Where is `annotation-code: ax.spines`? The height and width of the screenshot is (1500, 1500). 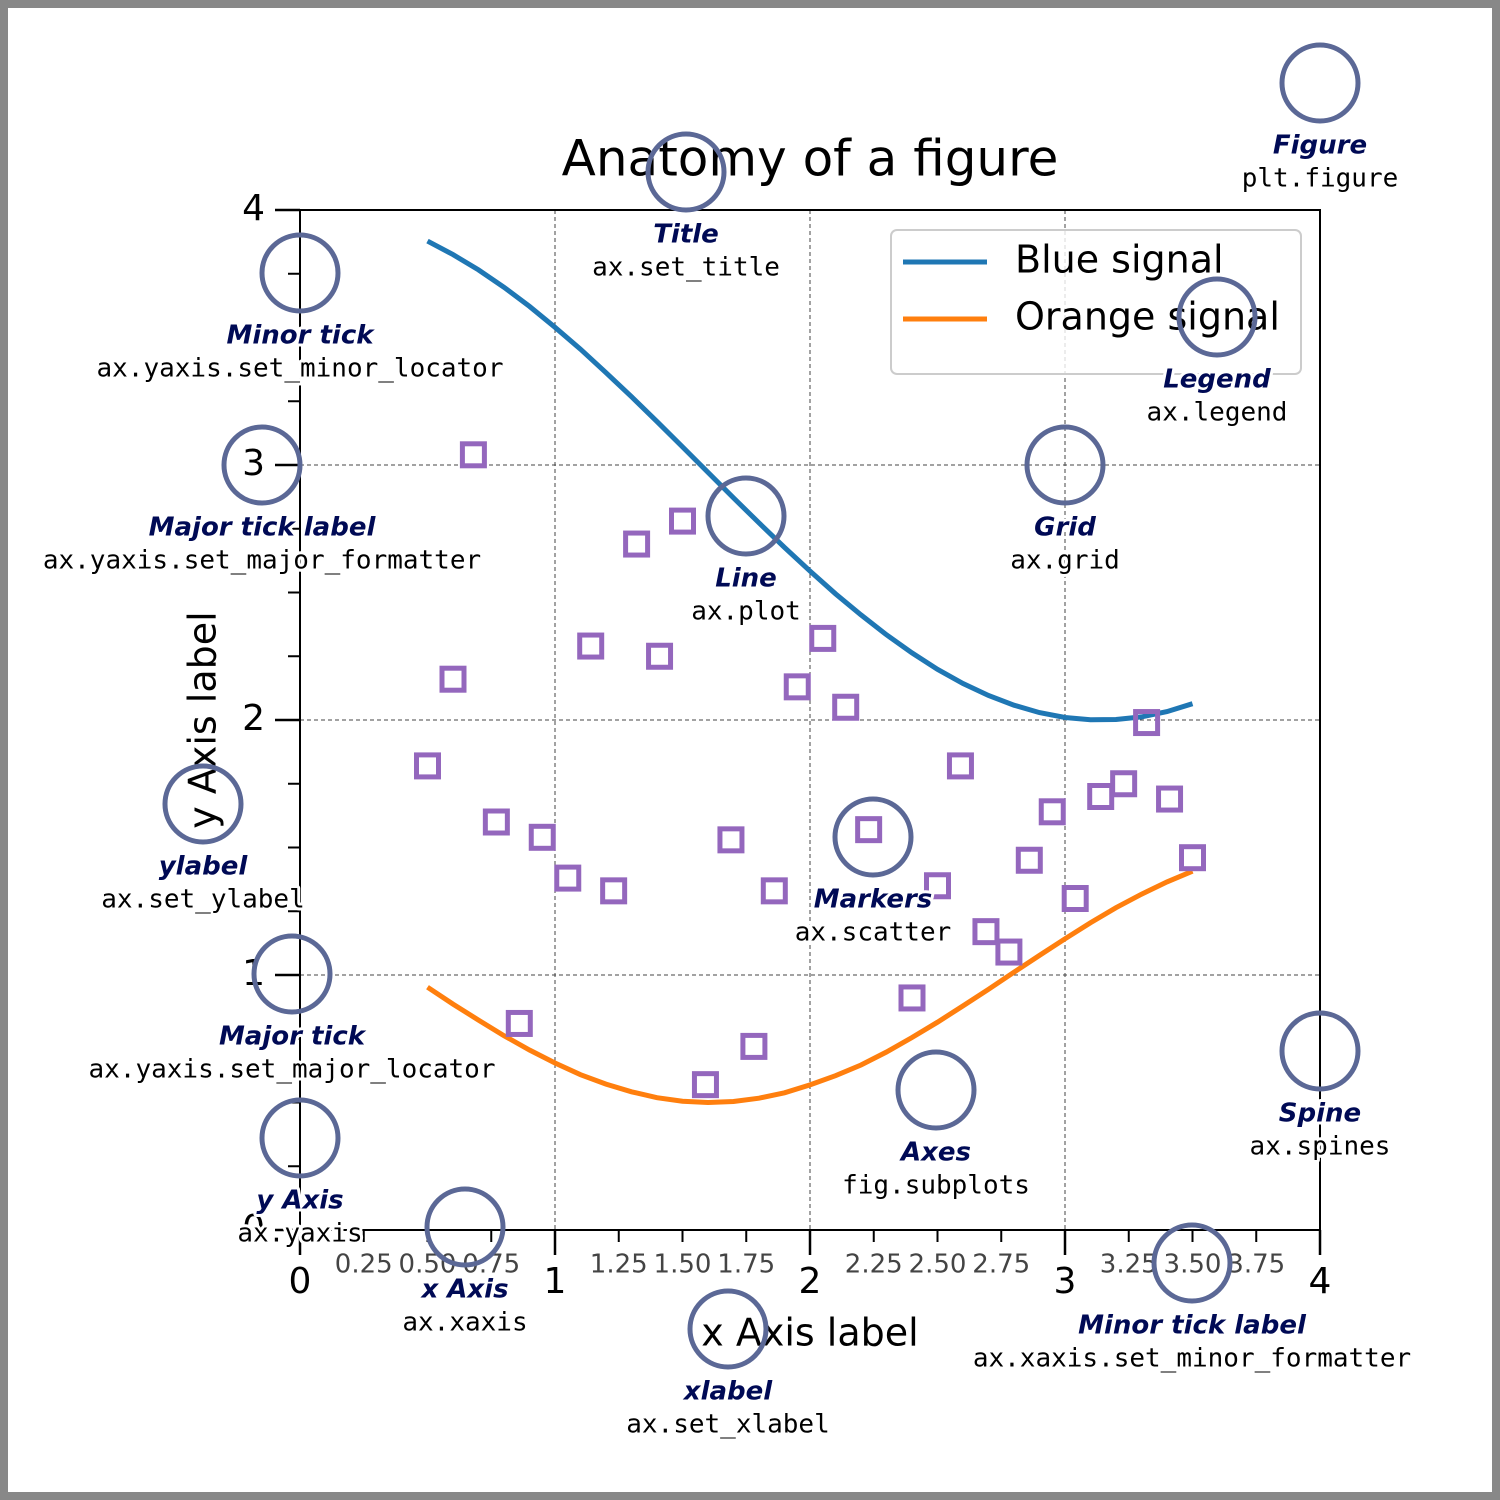
annotation-code: ax.spines is located at coordinates (1320, 1147).